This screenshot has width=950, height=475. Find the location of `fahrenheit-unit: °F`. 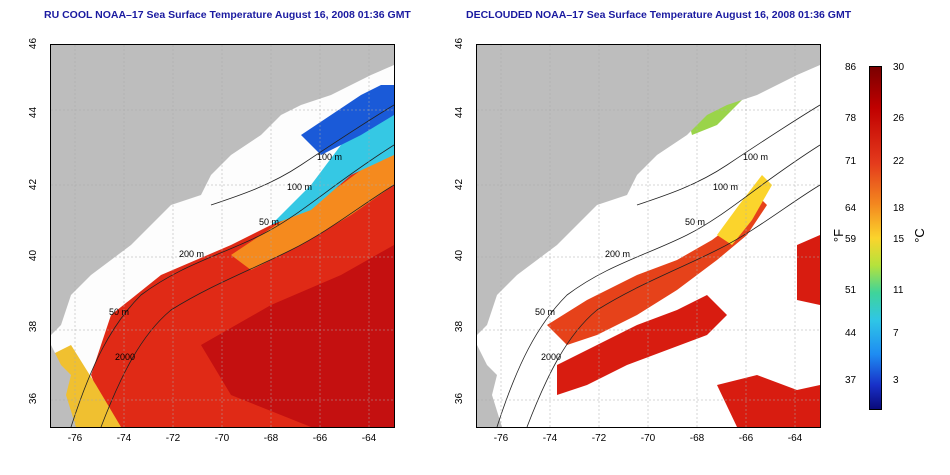

fahrenheit-unit: °F is located at coordinates (839, 235).